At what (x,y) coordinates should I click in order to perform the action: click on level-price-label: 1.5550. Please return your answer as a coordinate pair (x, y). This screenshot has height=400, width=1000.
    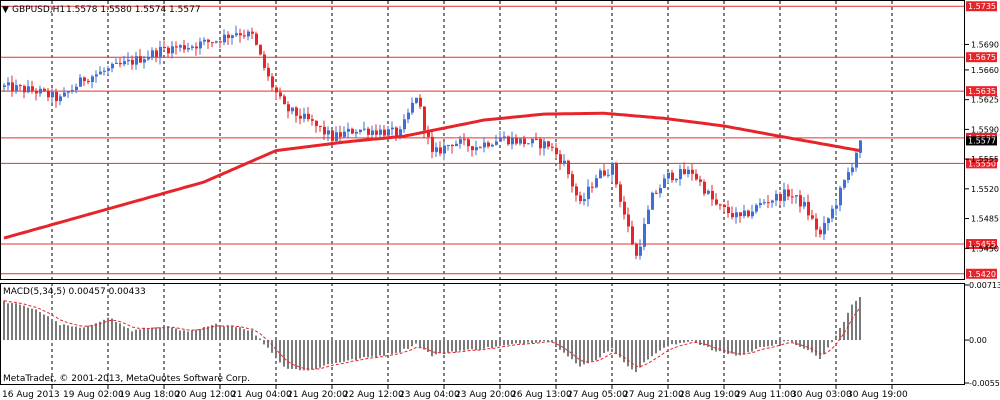
    Looking at the image, I should click on (982, 163).